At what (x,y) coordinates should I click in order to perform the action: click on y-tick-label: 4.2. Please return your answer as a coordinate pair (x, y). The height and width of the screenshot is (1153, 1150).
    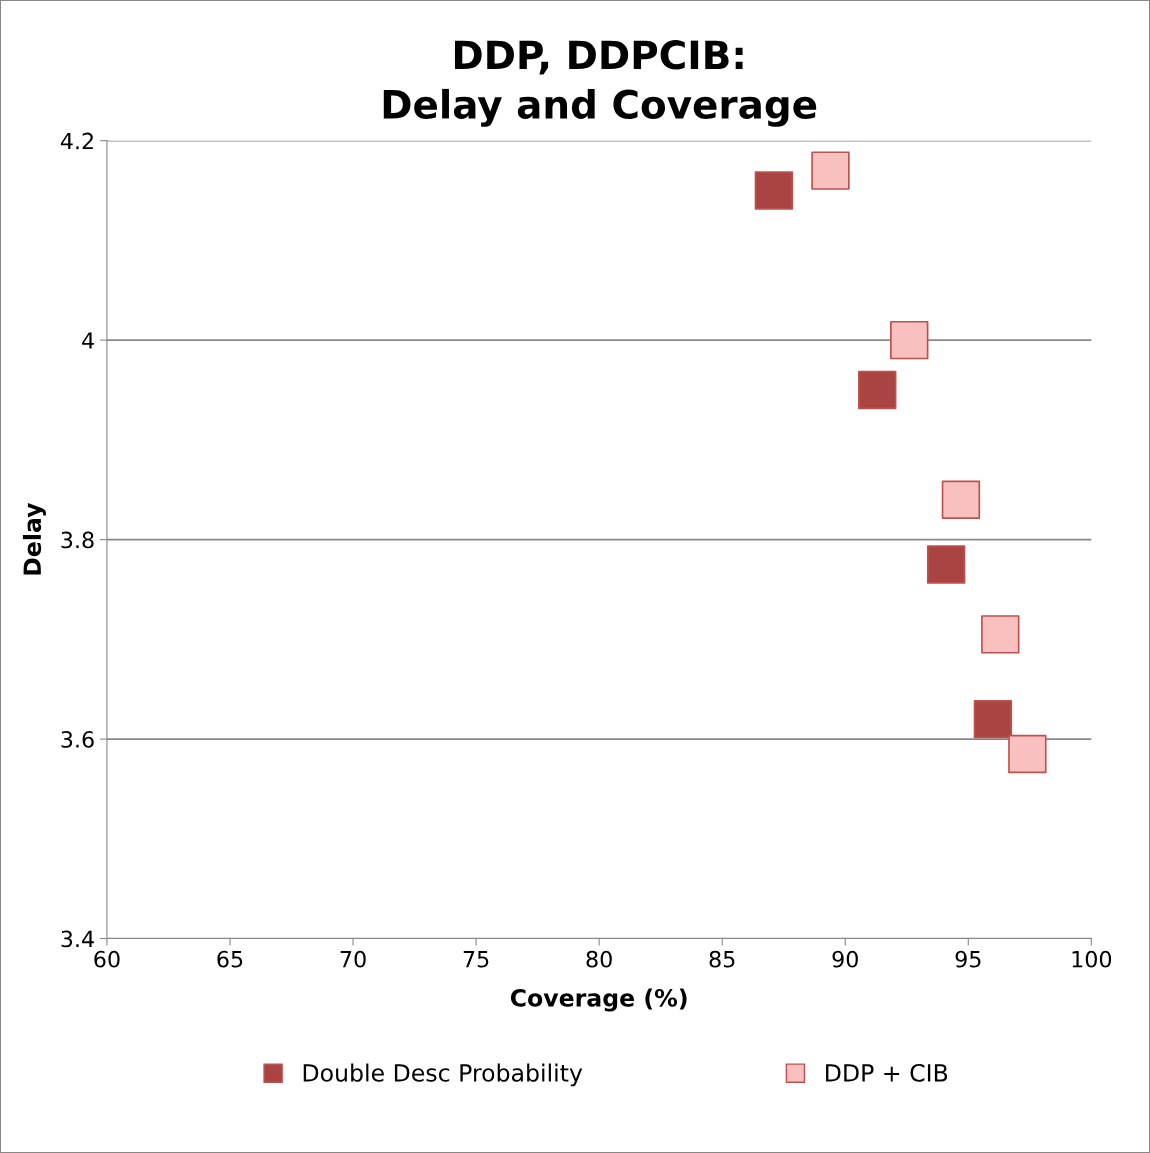
    Looking at the image, I should click on (76, 141).